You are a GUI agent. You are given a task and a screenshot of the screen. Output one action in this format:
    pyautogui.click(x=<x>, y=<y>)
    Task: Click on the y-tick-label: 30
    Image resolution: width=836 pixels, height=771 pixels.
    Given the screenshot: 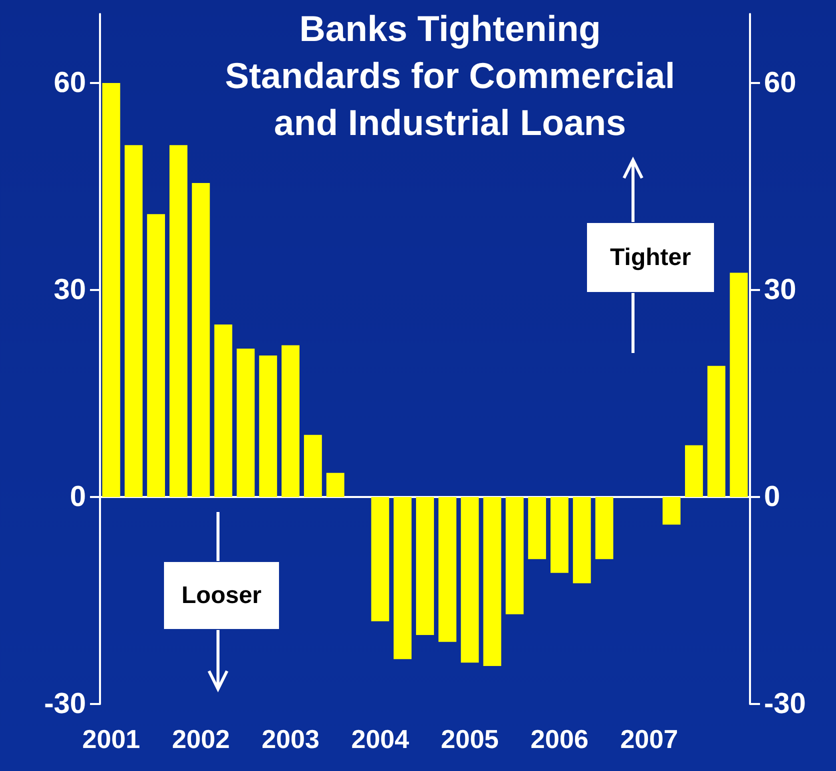 What is the action you would take?
    pyautogui.click(x=70, y=290)
    